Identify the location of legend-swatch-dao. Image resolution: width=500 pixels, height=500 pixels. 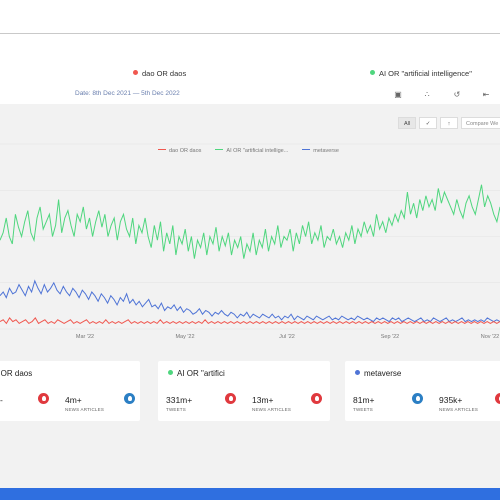
(162, 149).